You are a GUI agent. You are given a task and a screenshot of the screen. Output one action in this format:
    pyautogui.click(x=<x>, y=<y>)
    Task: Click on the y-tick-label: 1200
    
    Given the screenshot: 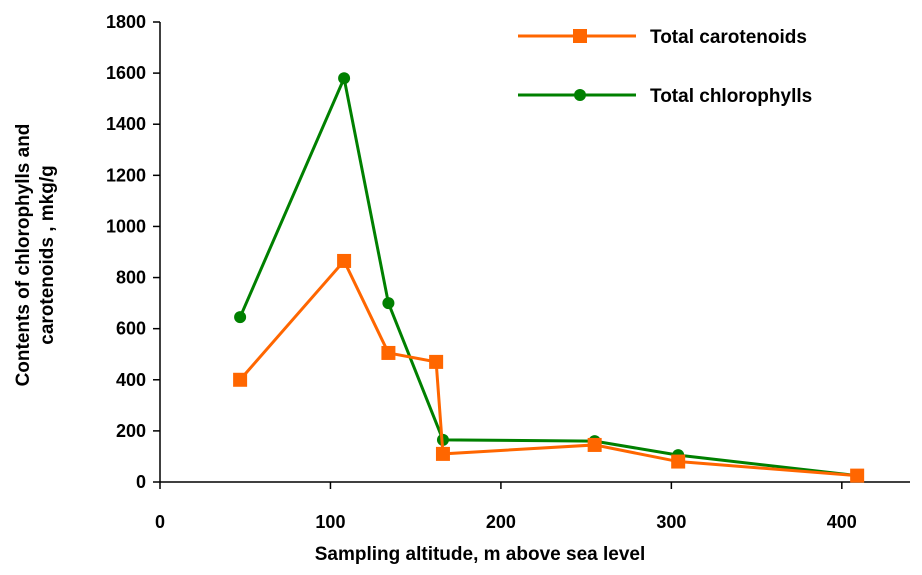 What is the action you would take?
    pyautogui.click(x=126, y=175)
    